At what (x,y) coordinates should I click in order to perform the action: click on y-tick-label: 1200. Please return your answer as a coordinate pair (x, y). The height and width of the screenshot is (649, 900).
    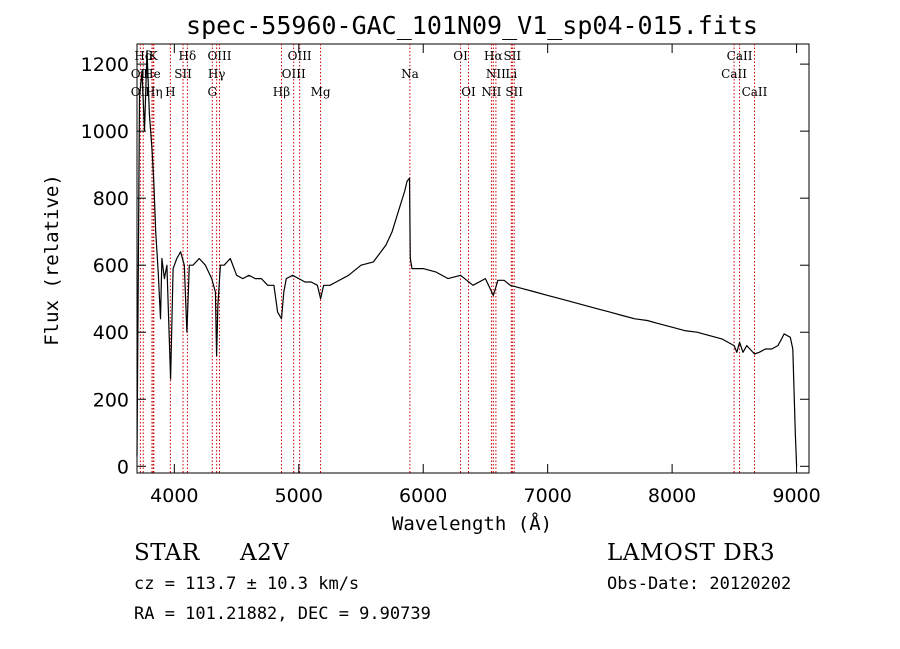
    Looking at the image, I should click on (105, 65).